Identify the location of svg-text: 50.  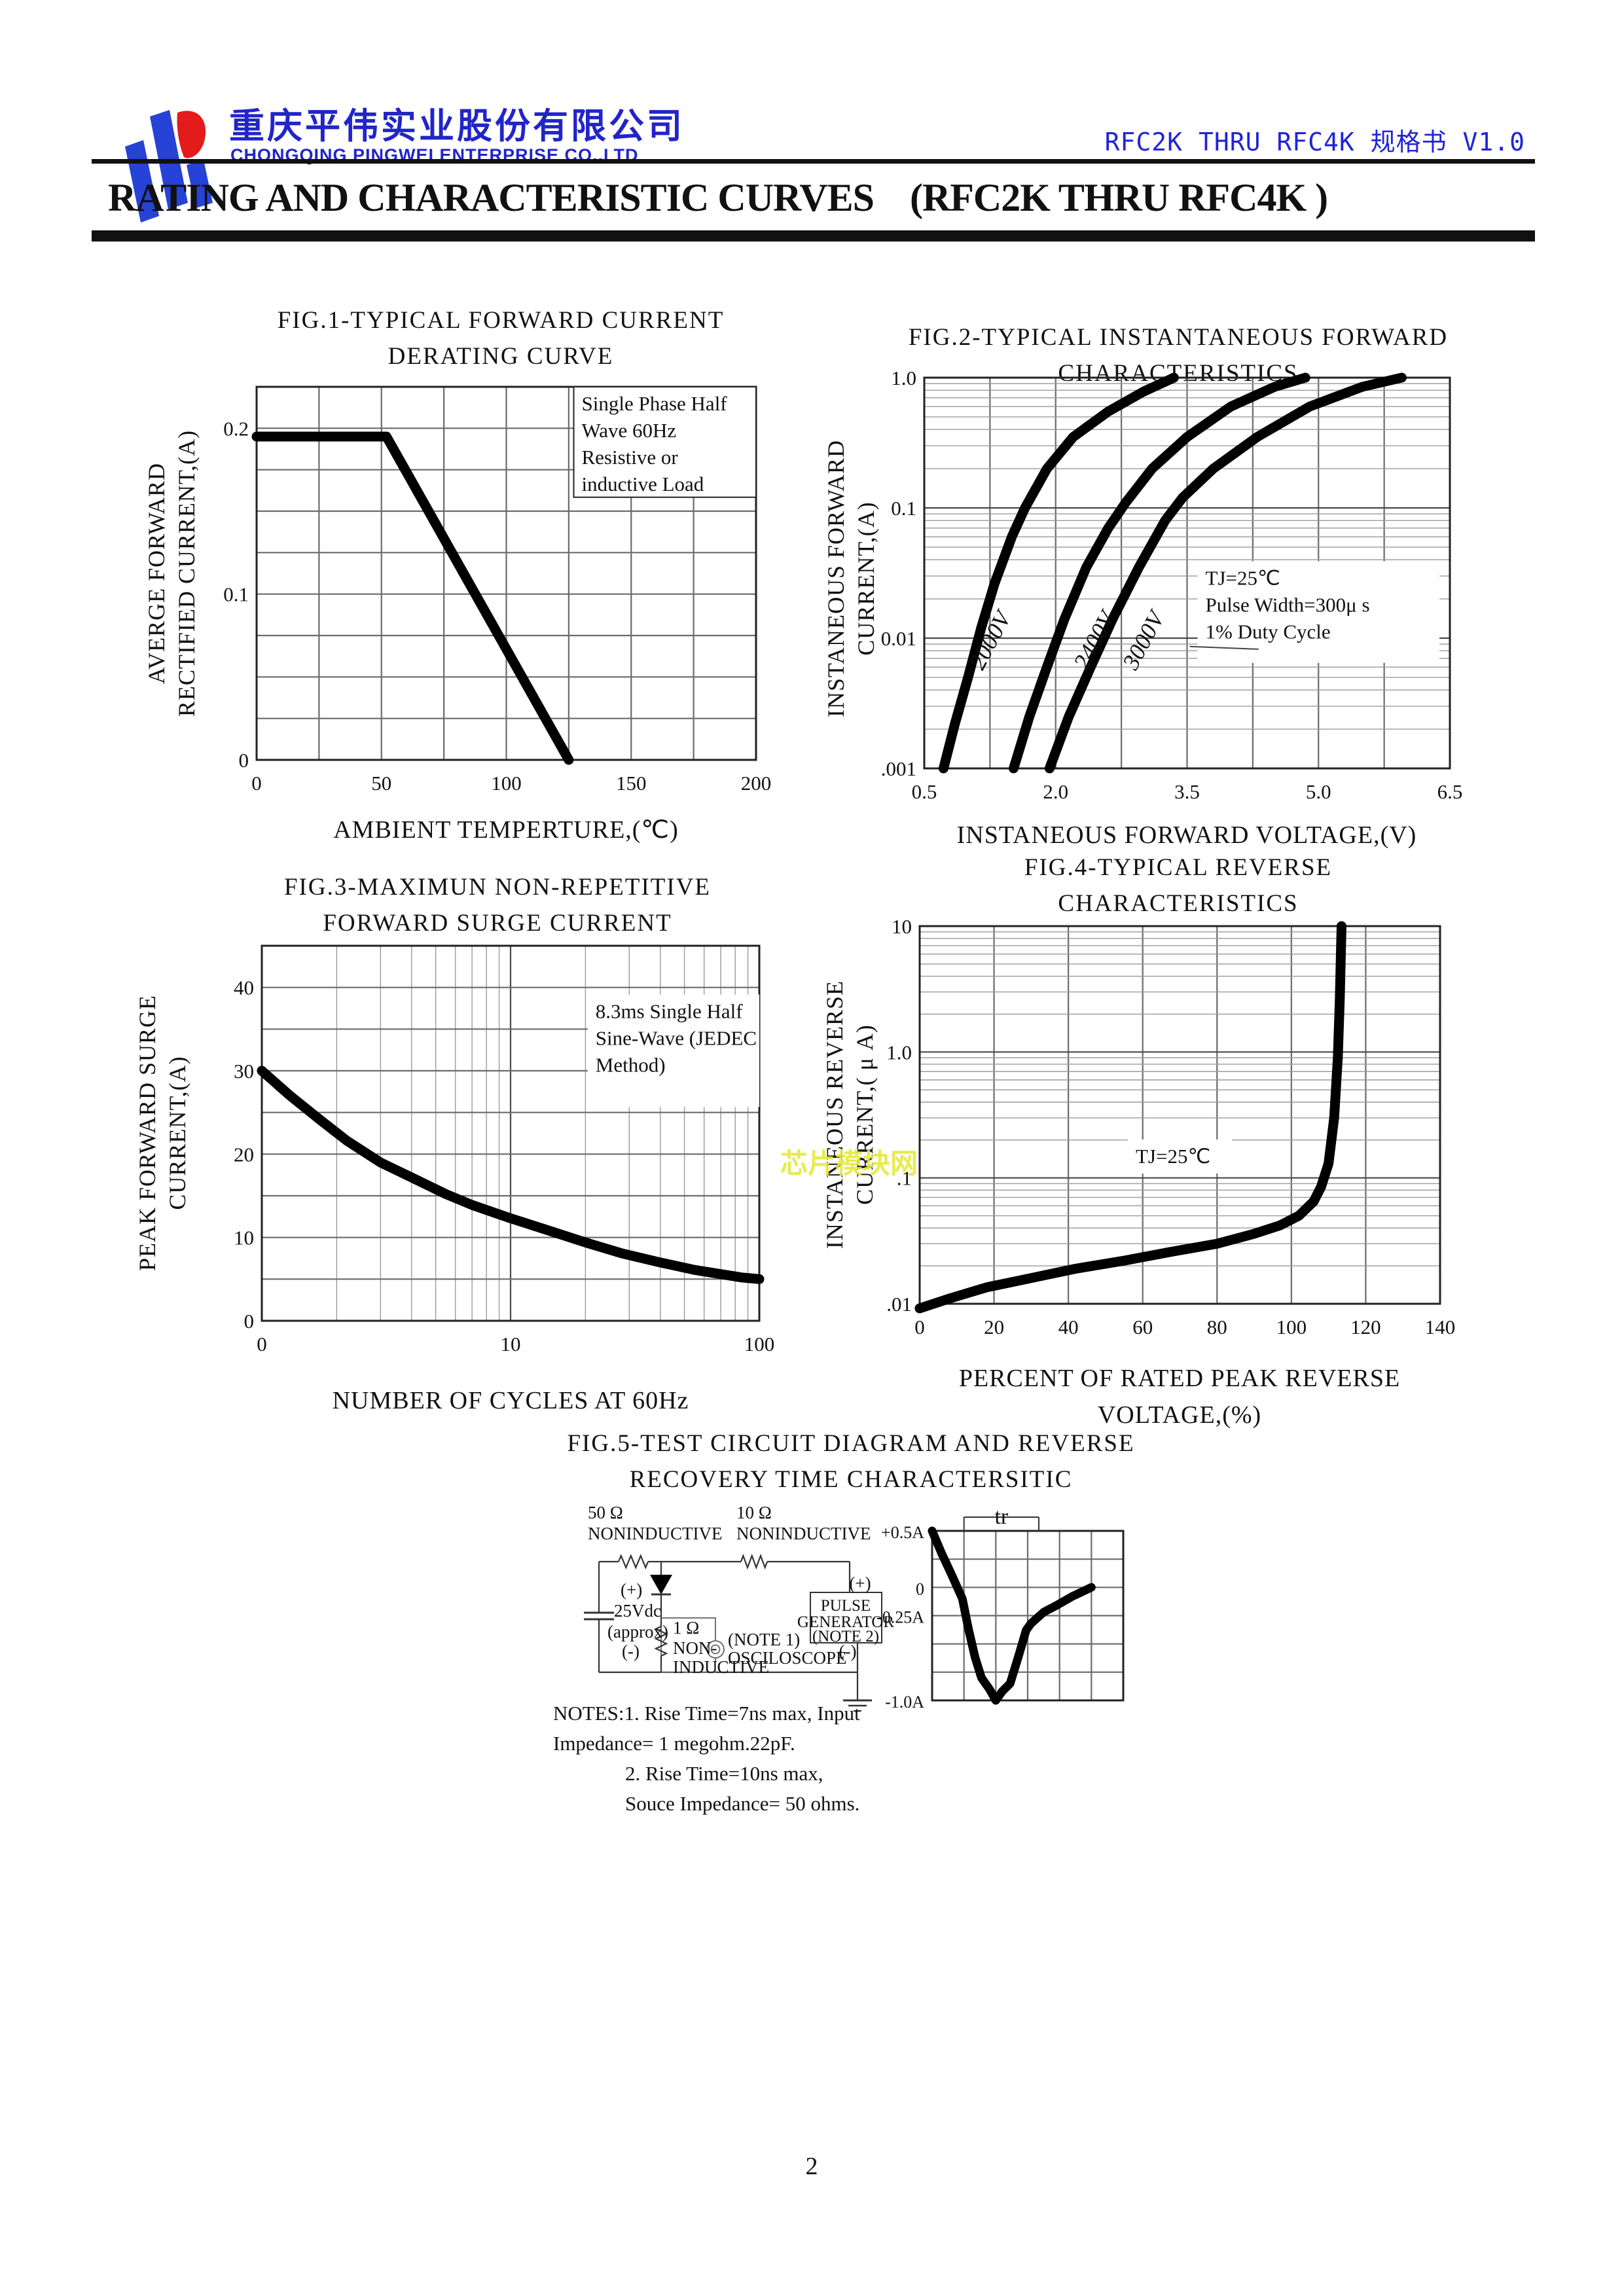
(381, 783).